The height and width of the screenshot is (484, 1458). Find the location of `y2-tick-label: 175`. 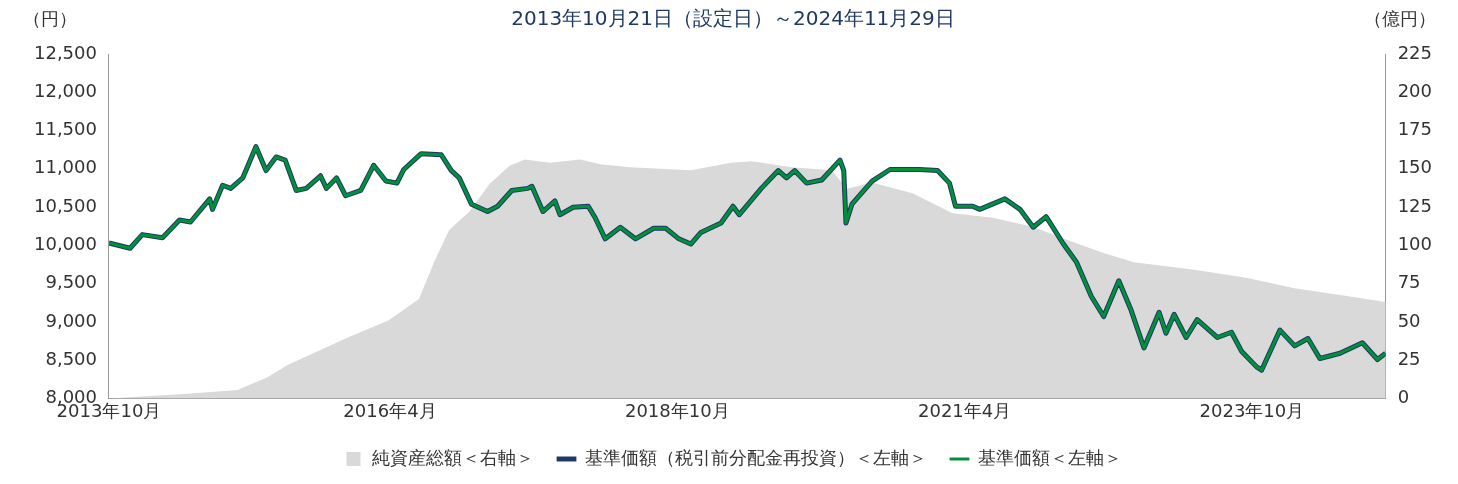

y2-tick-label: 175 is located at coordinates (1414, 129).